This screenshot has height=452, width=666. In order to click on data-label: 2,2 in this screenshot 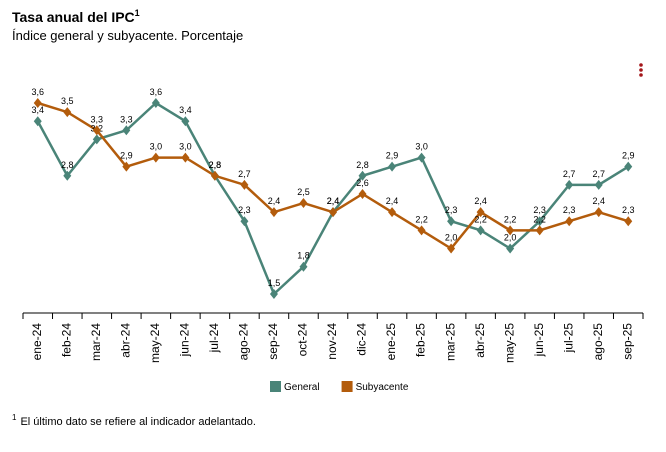, I will do `click(480, 219)`.